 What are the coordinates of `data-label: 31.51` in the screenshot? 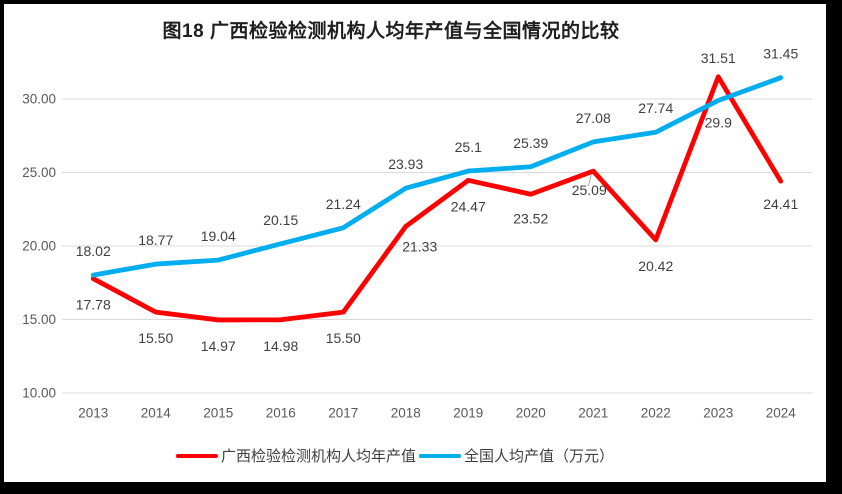 It's located at (718, 58).